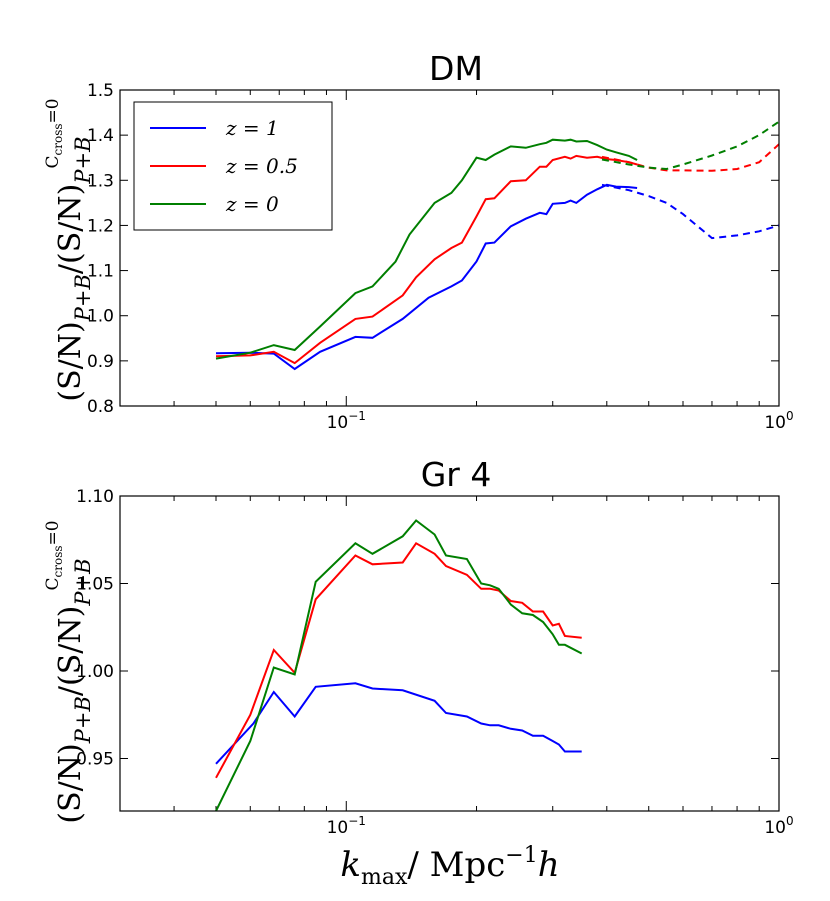 The height and width of the screenshot is (901, 830). I want to click on legend: z = 1 z = 0.5 z = 0, so click(233, 166).